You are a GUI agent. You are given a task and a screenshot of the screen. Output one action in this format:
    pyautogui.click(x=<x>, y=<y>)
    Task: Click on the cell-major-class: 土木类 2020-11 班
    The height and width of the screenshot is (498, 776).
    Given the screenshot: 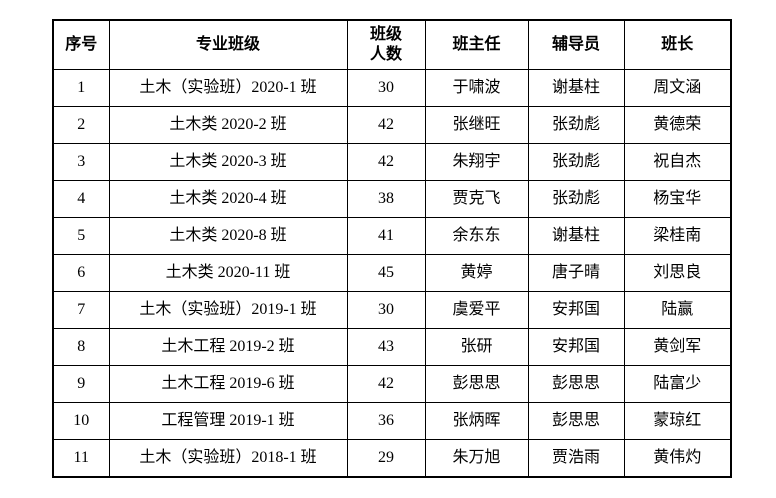 What is the action you would take?
    pyautogui.click(x=228, y=273)
    